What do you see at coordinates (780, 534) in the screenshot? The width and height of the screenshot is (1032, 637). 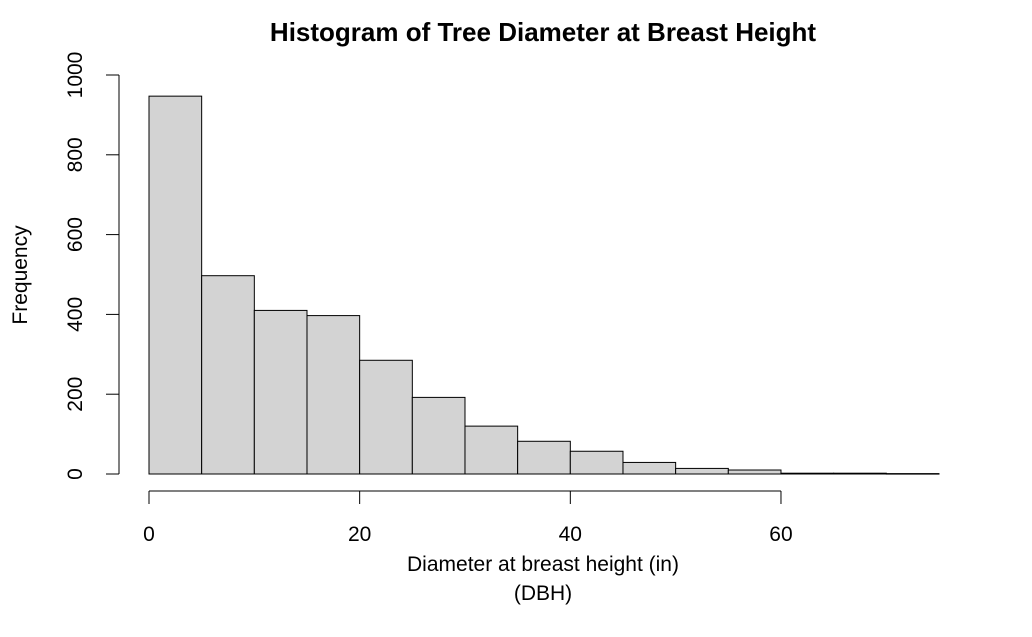 I see `x-tick-label: 60` at bounding box center [780, 534].